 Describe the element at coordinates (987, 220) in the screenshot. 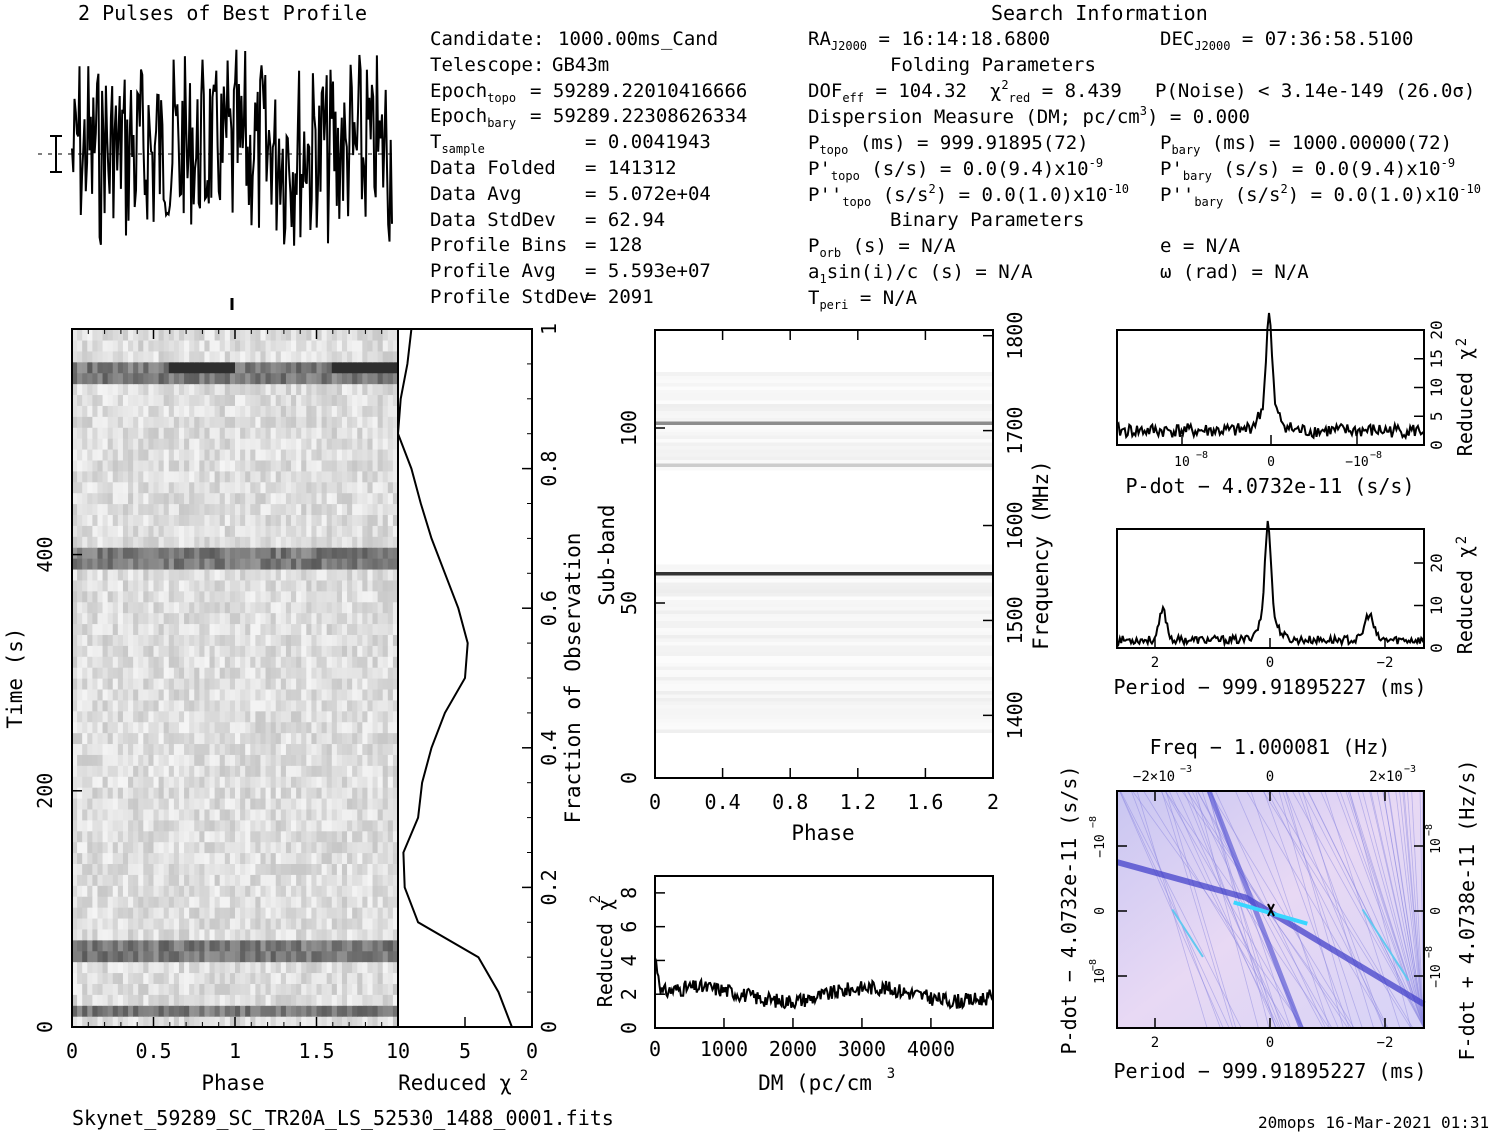

I see `binary-header: Binary Parameters` at that location.